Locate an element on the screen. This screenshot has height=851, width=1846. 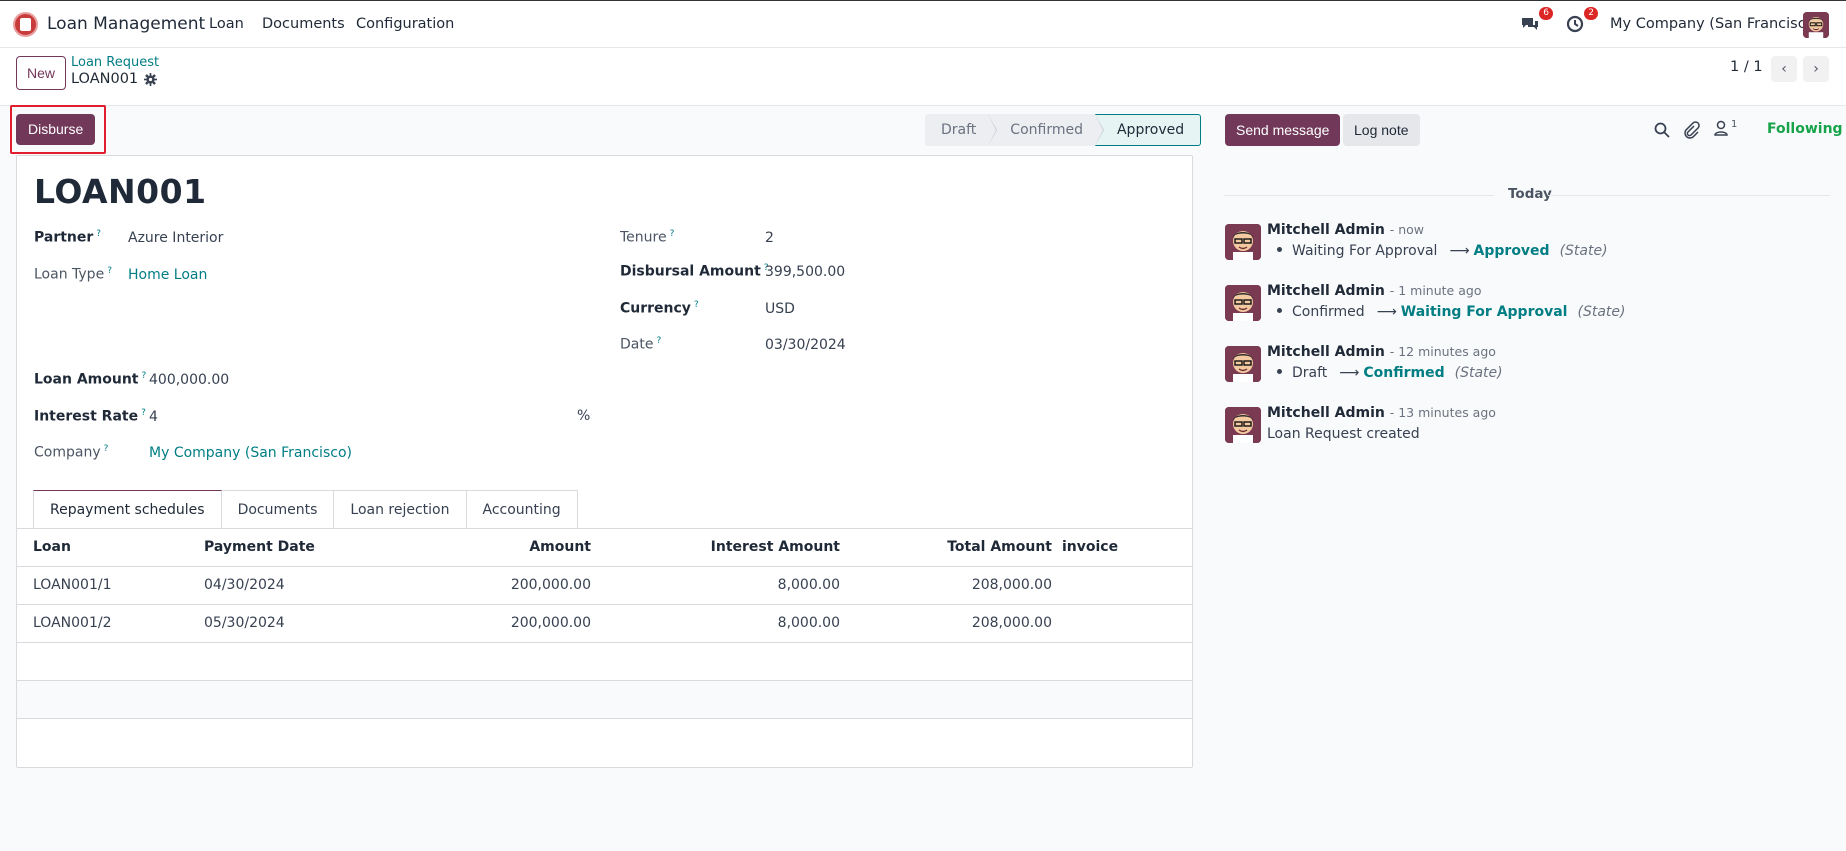
cell-loan: LOAN001/1 is located at coordinates (72, 585).